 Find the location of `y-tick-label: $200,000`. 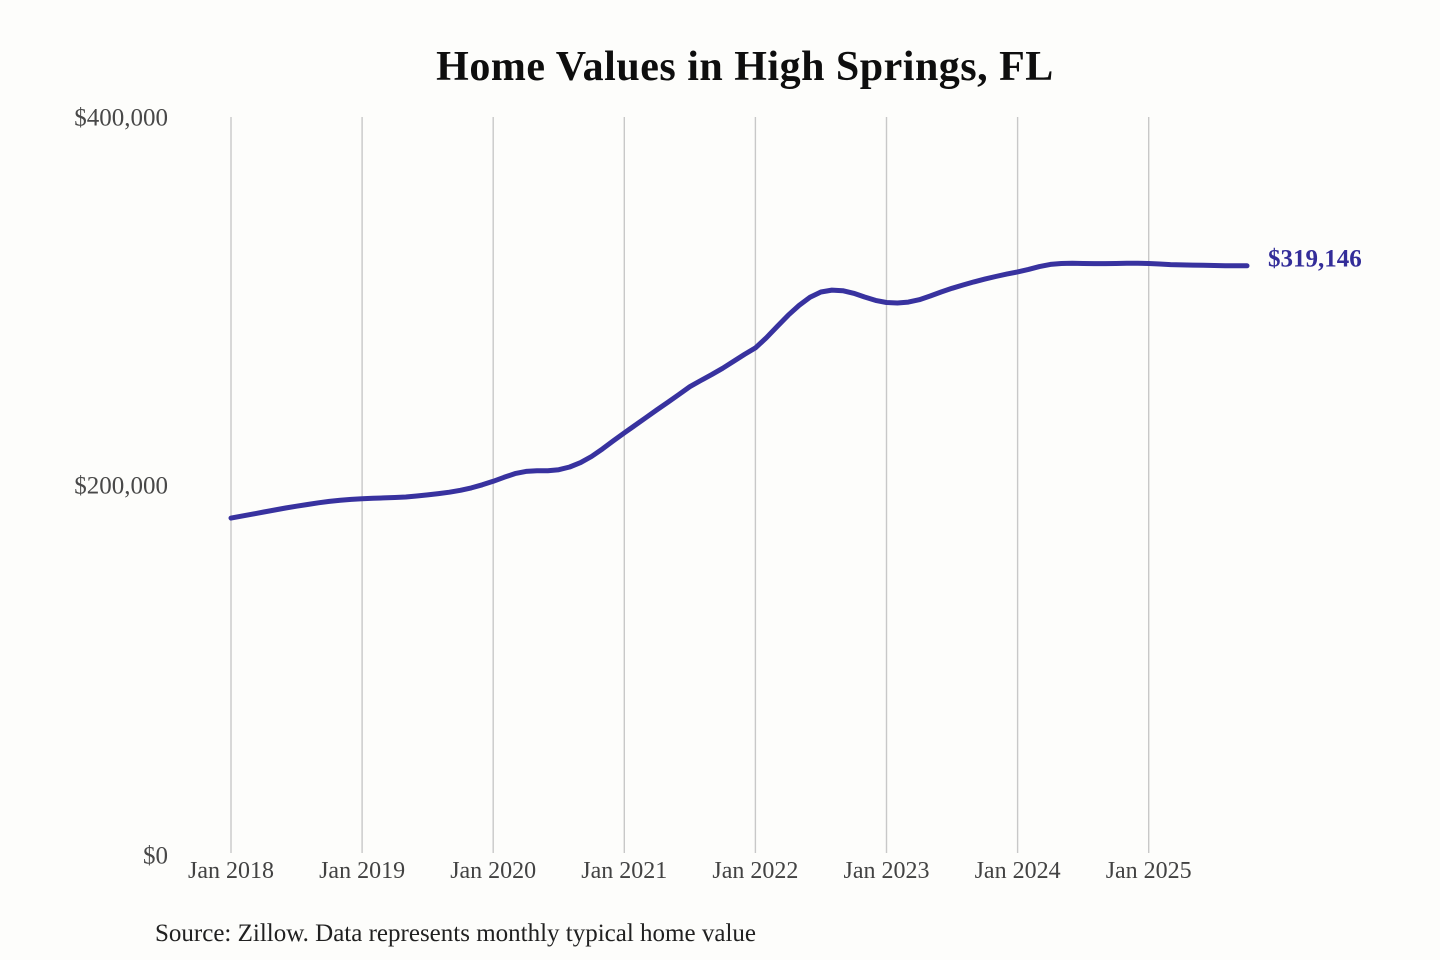

y-tick-label: $200,000 is located at coordinates (121, 486).